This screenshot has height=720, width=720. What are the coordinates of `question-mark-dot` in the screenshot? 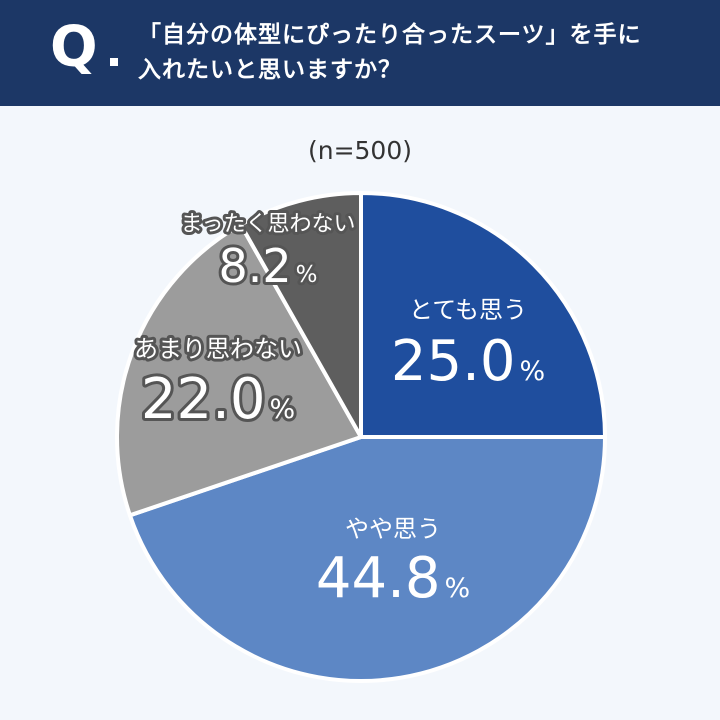 It's located at (114, 62).